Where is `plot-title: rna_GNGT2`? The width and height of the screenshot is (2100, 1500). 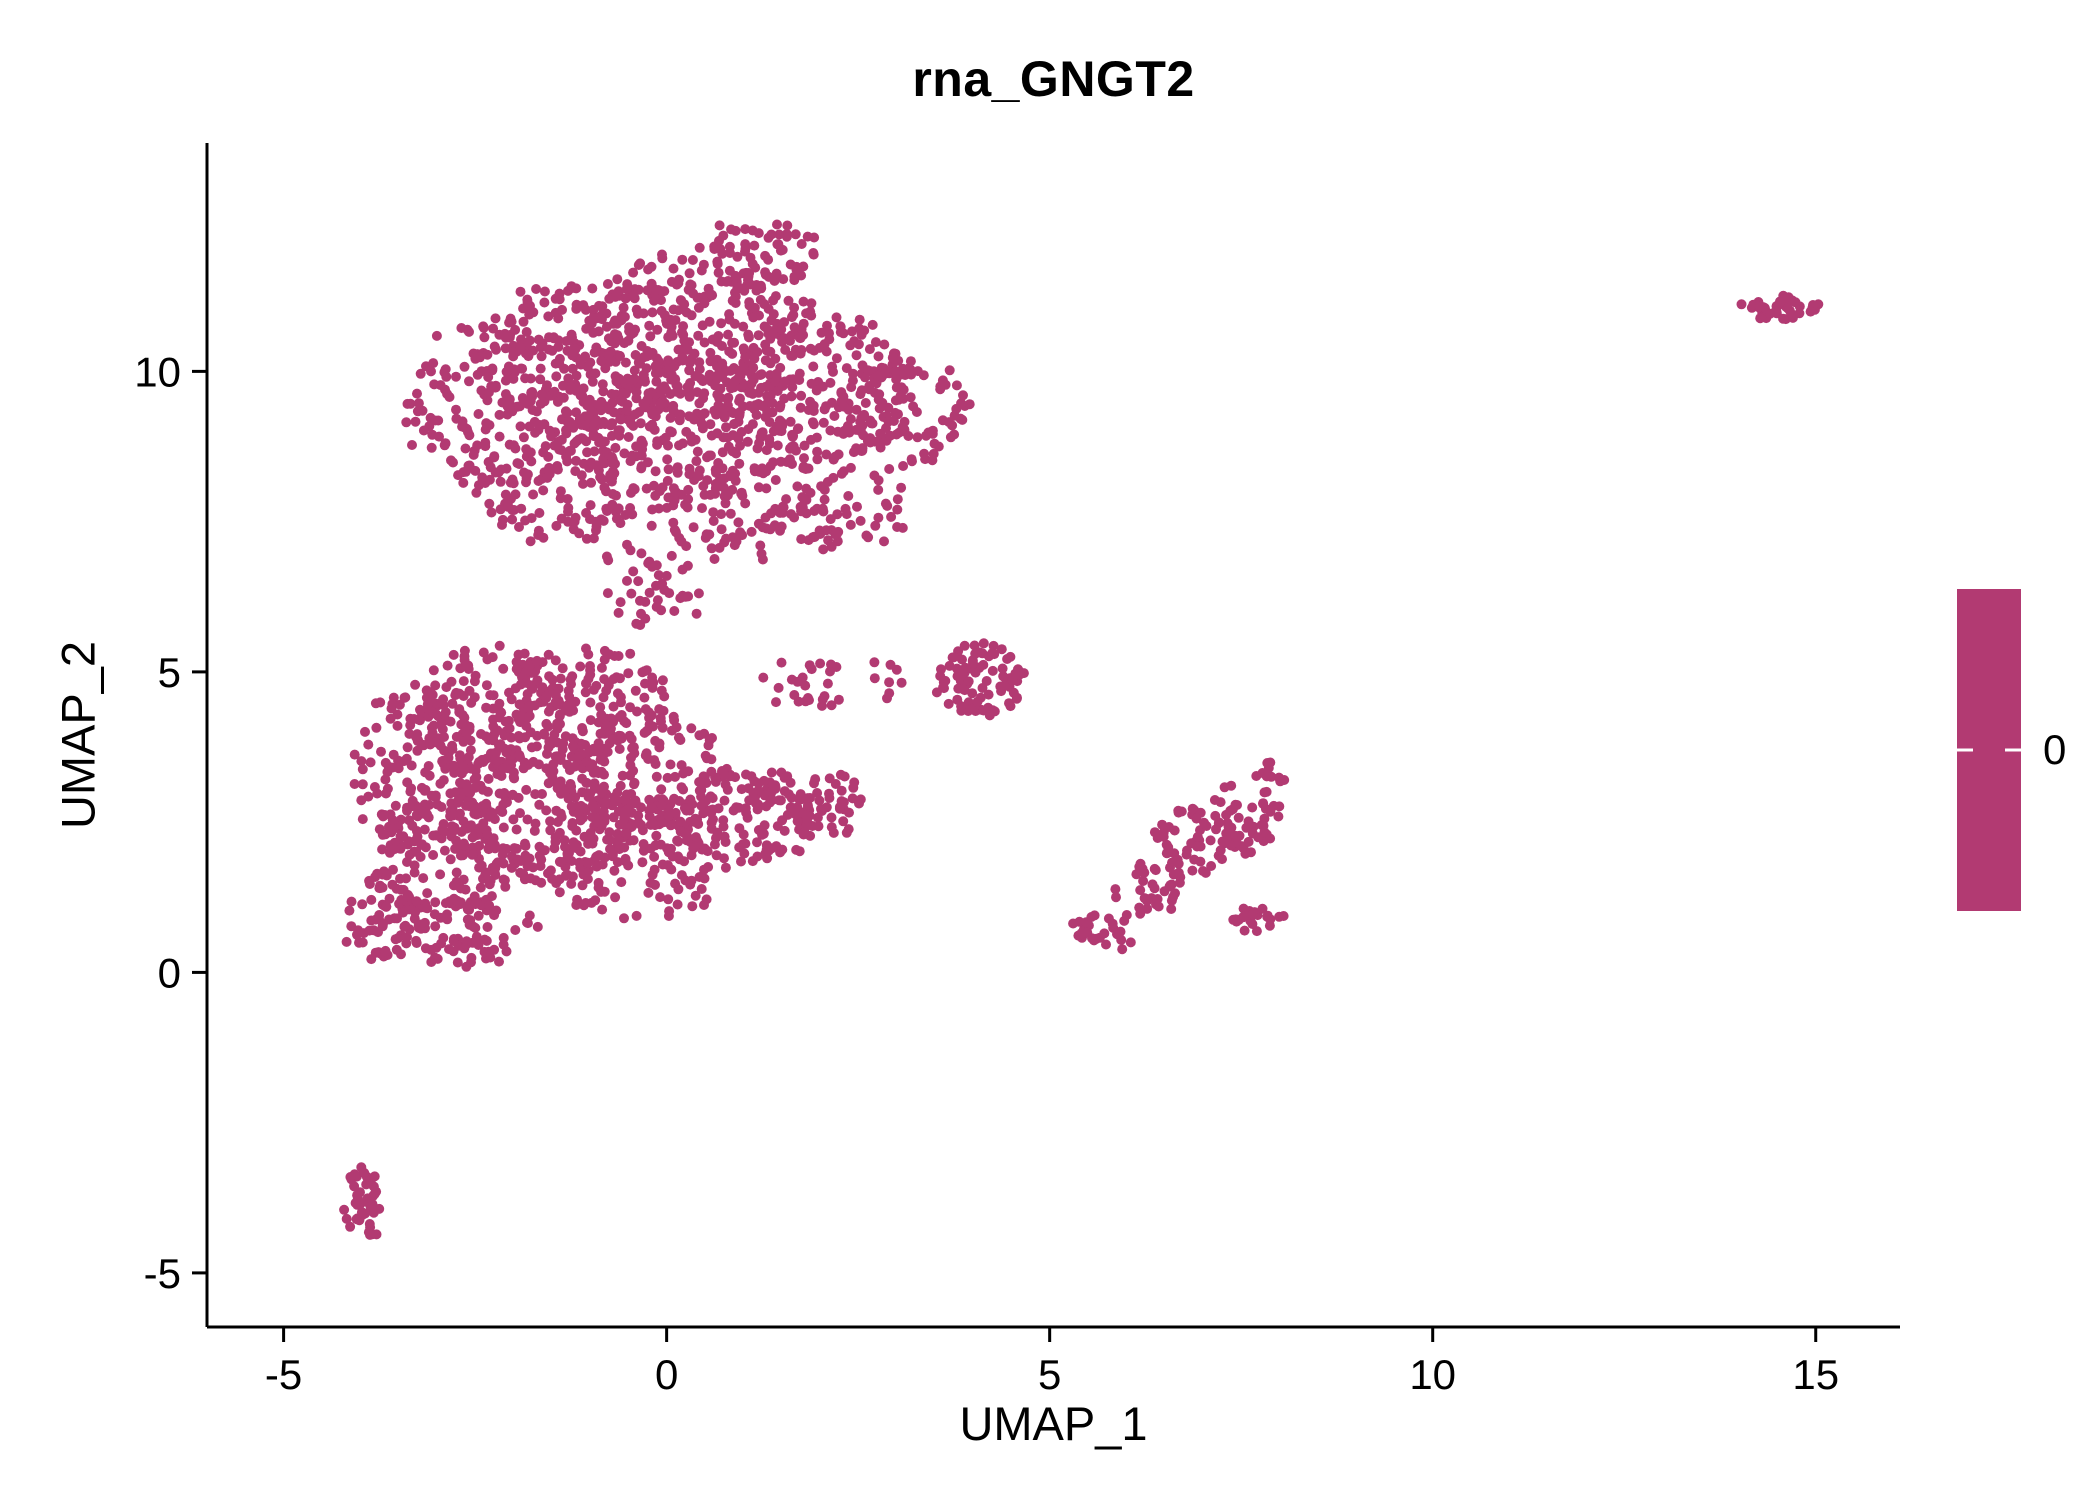
plot-title: rna_GNGT2 is located at coordinates (1053, 79).